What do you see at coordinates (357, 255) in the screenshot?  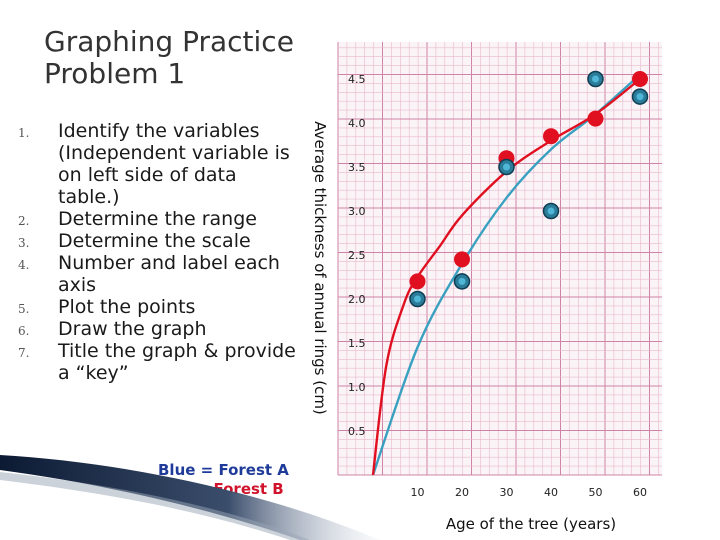 I see `y-tick-label: 2.5` at bounding box center [357, 255].